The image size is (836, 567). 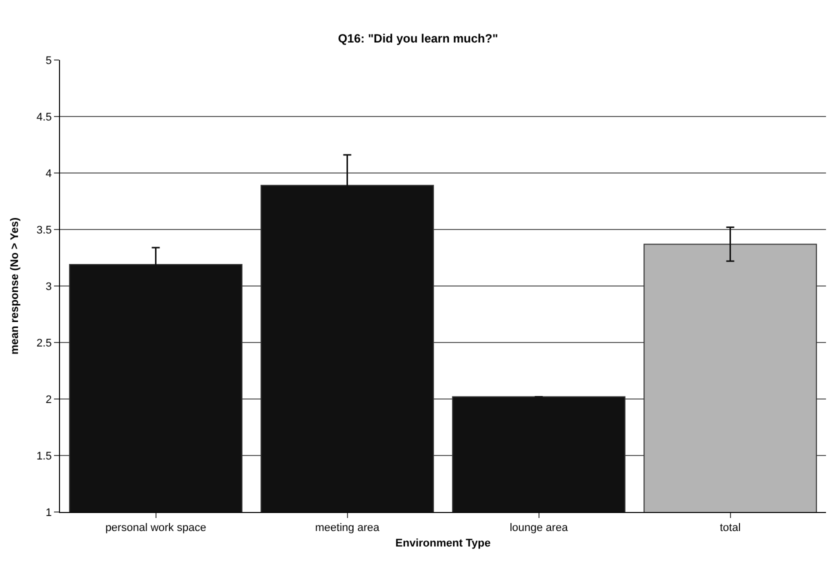 I want to click on x-tick-label: personal work space, so click(x=155, y=528).